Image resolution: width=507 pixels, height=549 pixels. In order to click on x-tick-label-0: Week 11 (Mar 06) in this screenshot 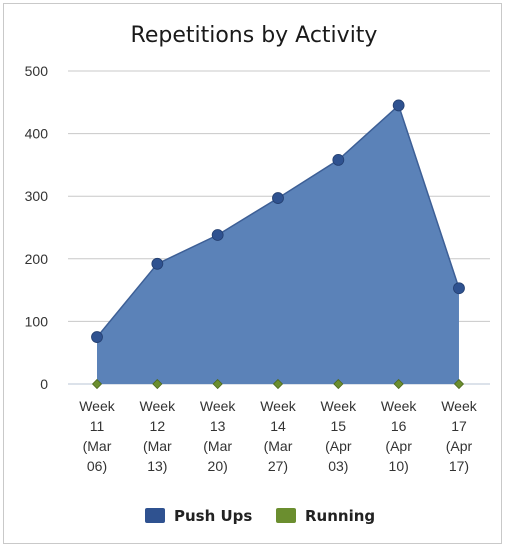, I will do `click(97, 436)`.